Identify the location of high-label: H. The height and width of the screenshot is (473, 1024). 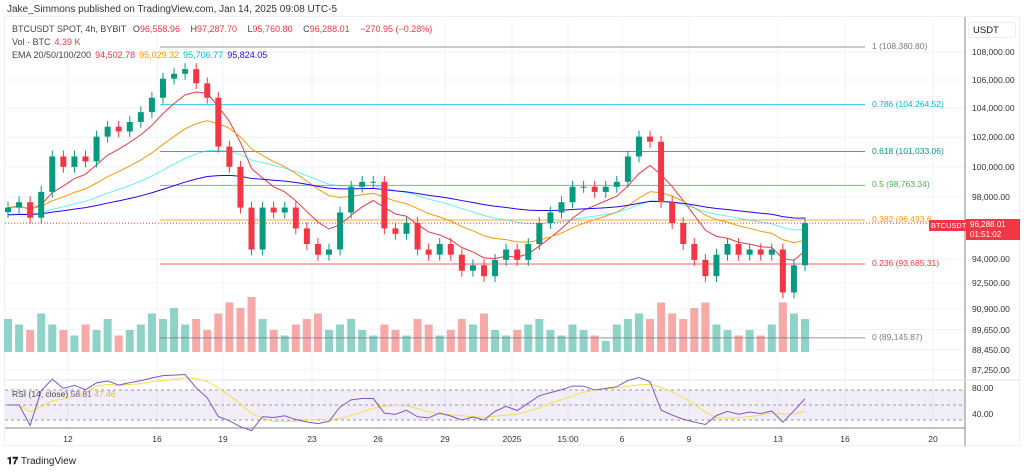
(193, 29).